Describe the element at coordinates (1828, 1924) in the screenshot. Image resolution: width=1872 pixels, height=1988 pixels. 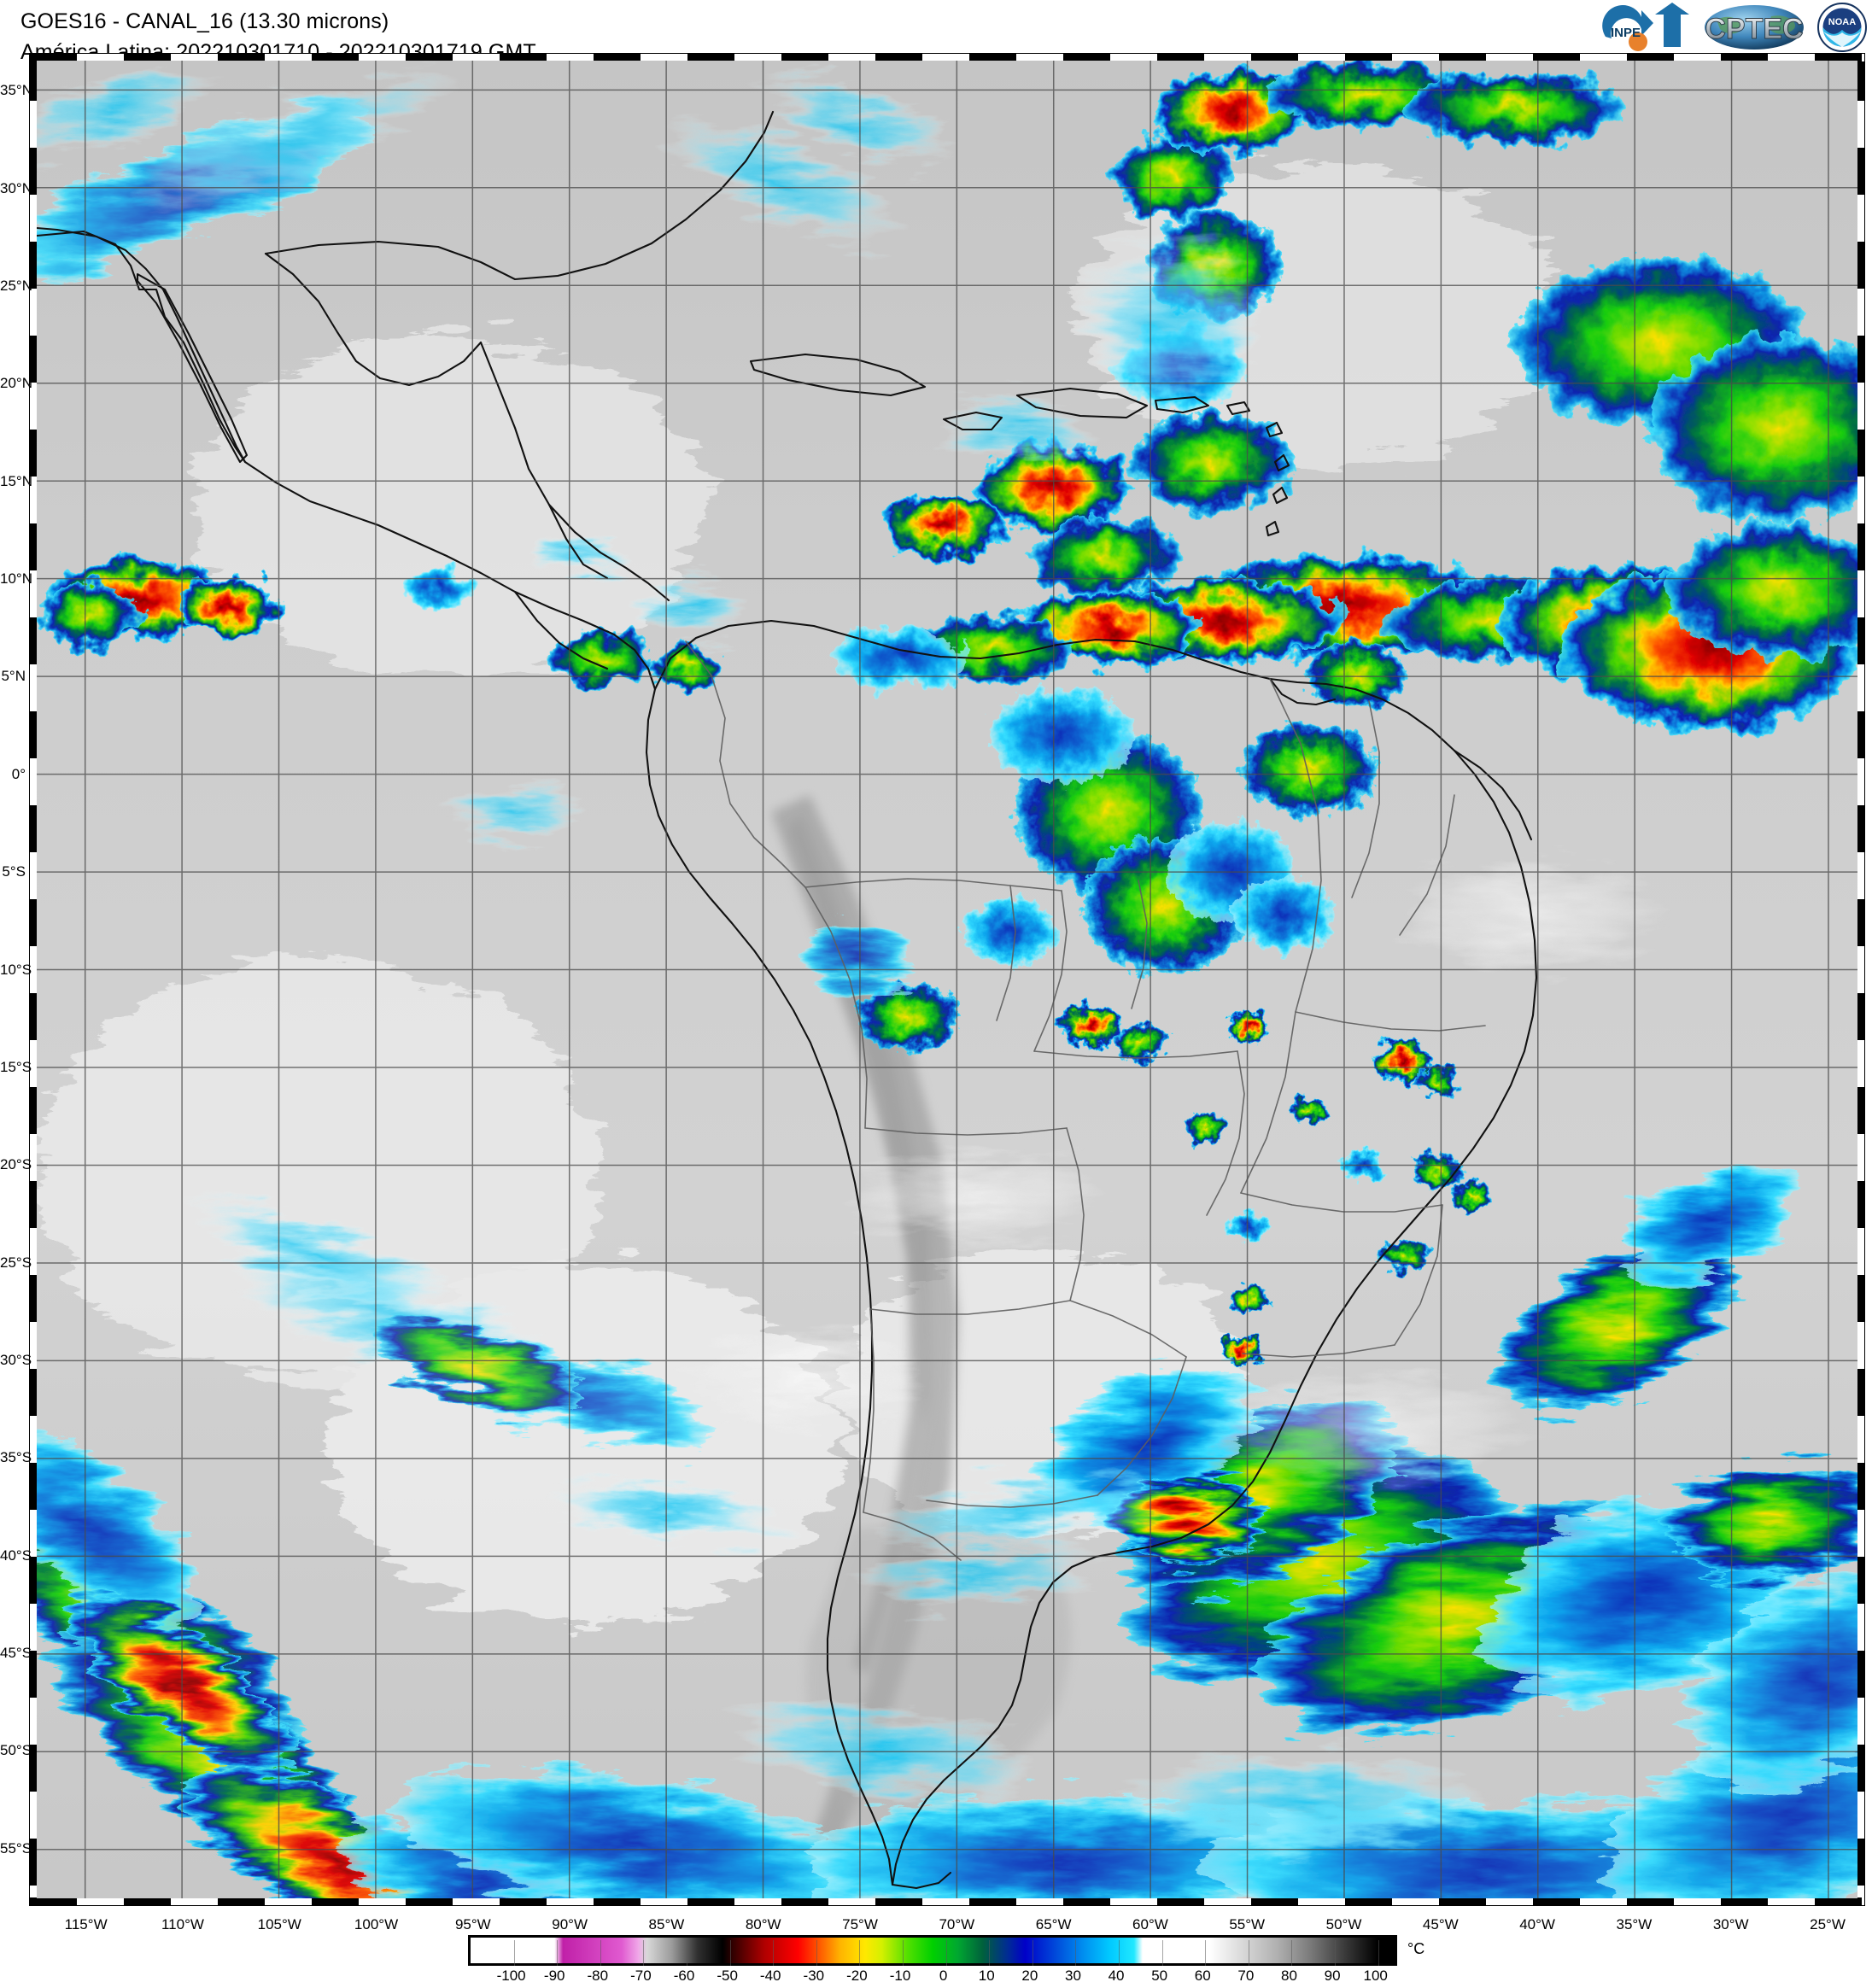
I see `lon-tick-label: 25°W` at that location.